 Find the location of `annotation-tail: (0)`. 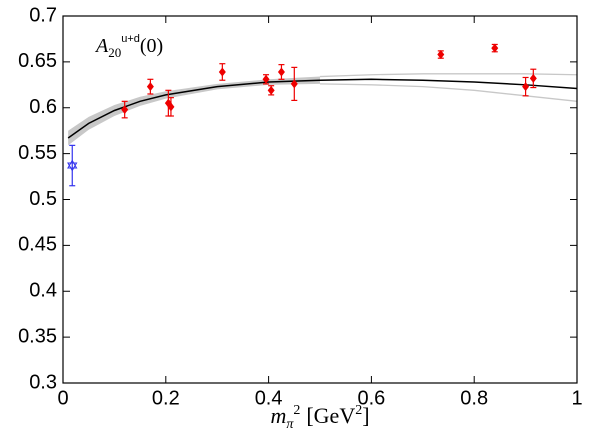

annotation-tail: (0) is located at coordinates (151, 46).